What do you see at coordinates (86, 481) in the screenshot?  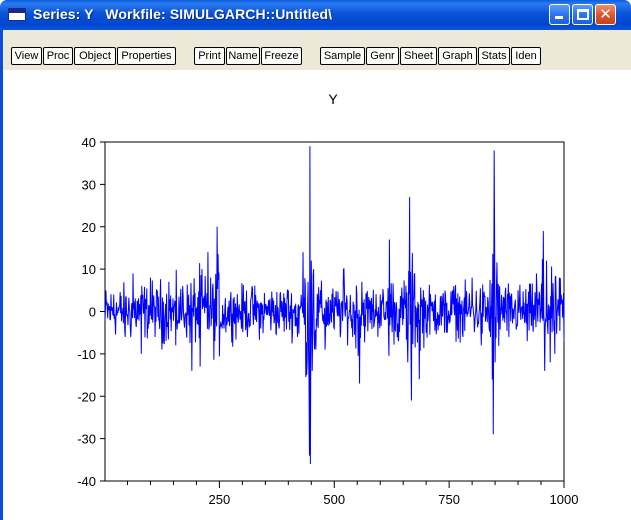 I see `y-tick-label: -40` at bounding box center [86, 481].